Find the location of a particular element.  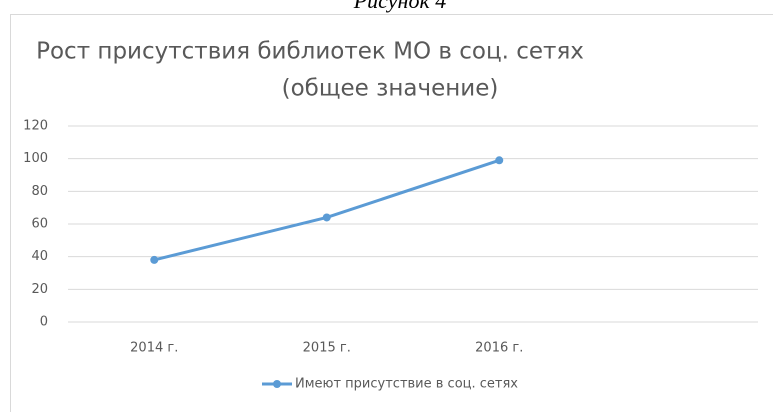

y-tick-label: 120 is located at coordinates (35, 126).